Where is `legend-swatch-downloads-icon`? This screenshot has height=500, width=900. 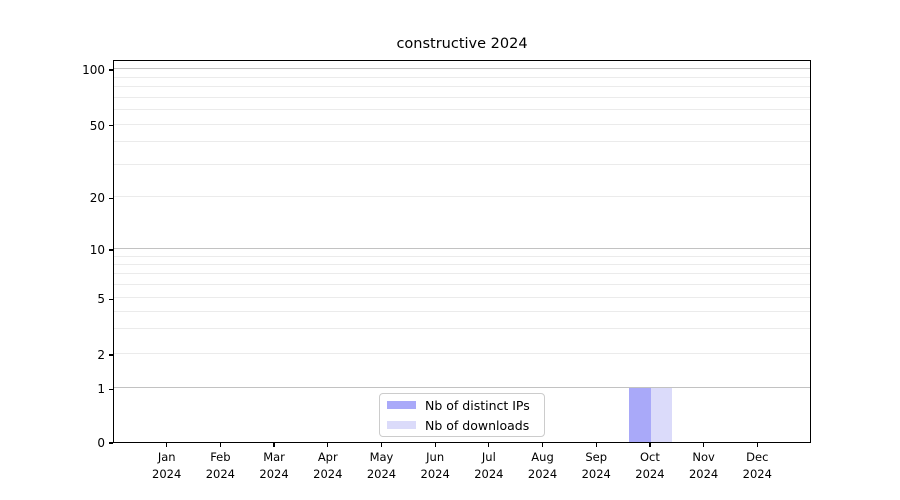 legend-swatch-downloads-icon is located at coordinates (401, 425).